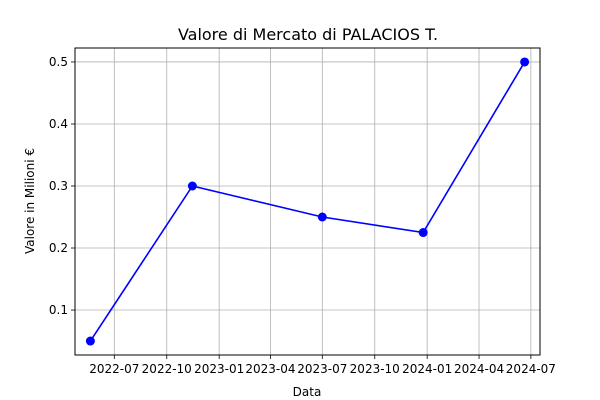 The width and height of the screenshot is (600, 400). Describe the element at coordinates (58, 248) in the screenshot. I see `y-tick-label: 0.2` at that location.